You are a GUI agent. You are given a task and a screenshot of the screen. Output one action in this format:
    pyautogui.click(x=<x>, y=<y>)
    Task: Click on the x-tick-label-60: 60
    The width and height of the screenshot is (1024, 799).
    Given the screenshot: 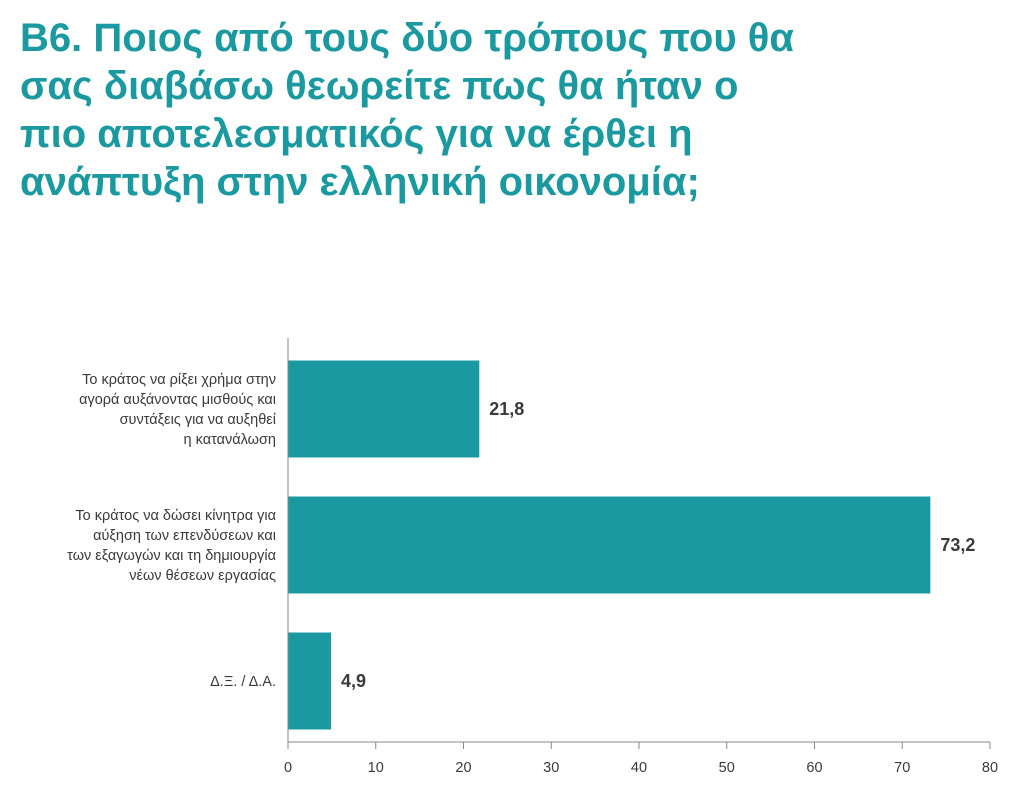 What is the action you would take?
    pyautogui.click(x=814, y=768)
    